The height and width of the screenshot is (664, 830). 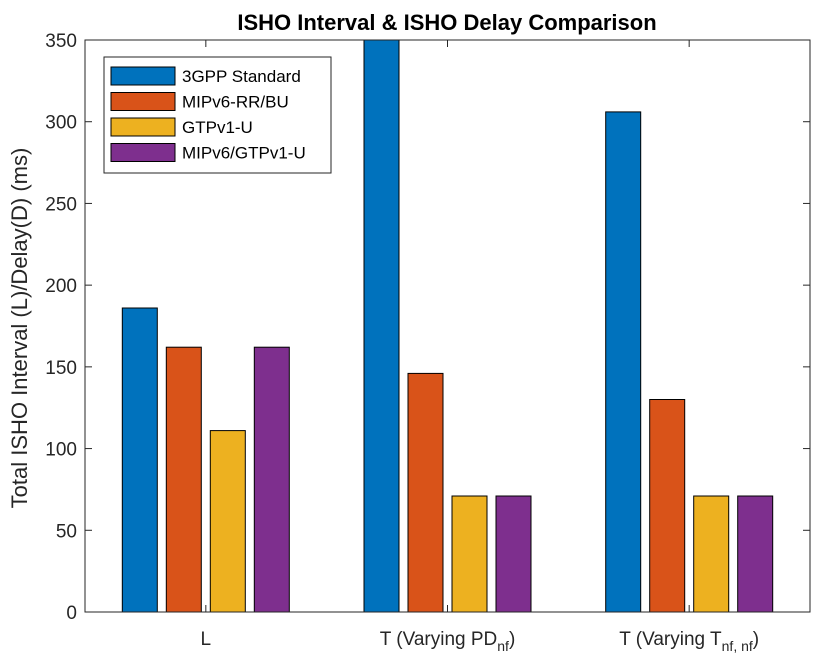 I want to click on x-tick-label: T (Varying Tnf, nf), so click(x=689, y=641).